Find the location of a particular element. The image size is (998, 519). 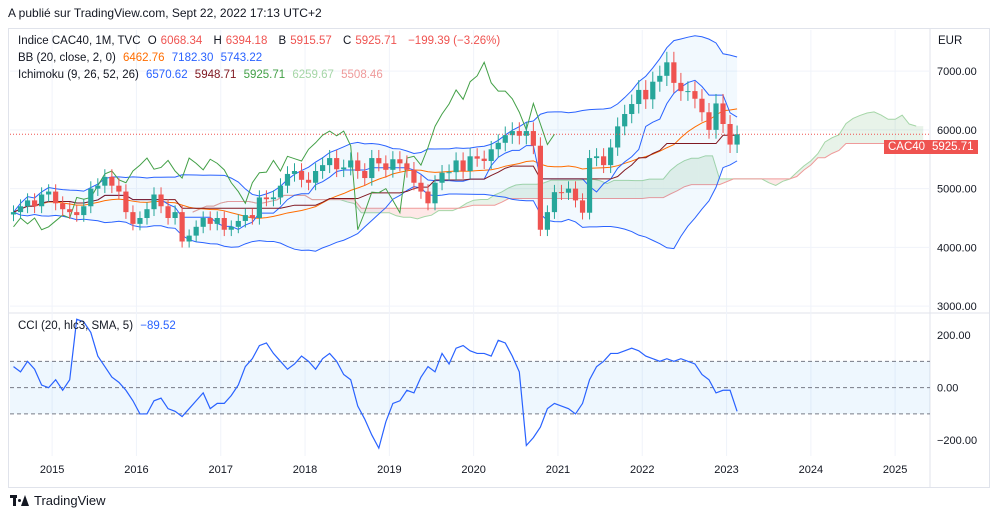

x-tick-label: 2017 is located at coordinates (221, 470).